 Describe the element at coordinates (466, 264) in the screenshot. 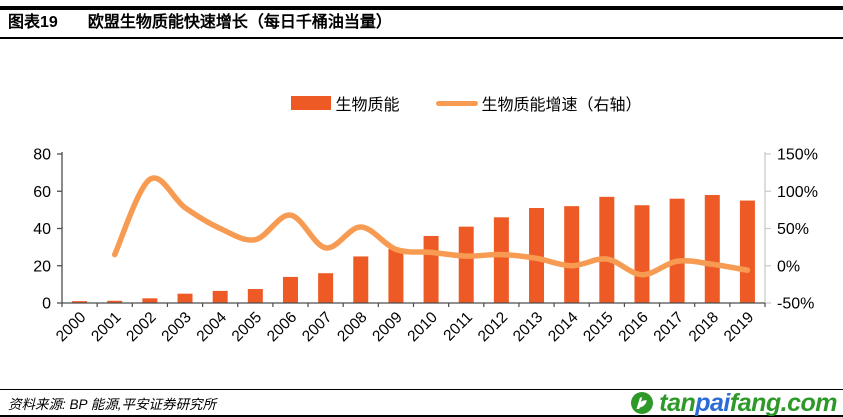

I see `bar-2011` at that location.